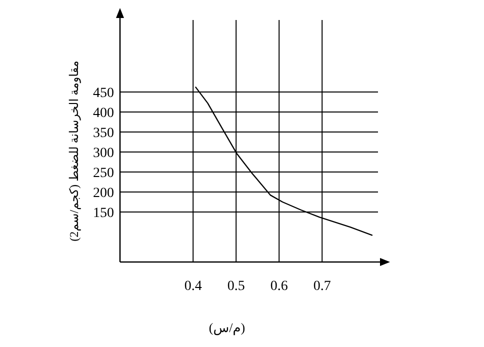 The width and height of the screenshot is (484, 347). Describe the element at coordinates (279, 286) in the screenshot. I see `x-tick-label: 0.6` at that location.